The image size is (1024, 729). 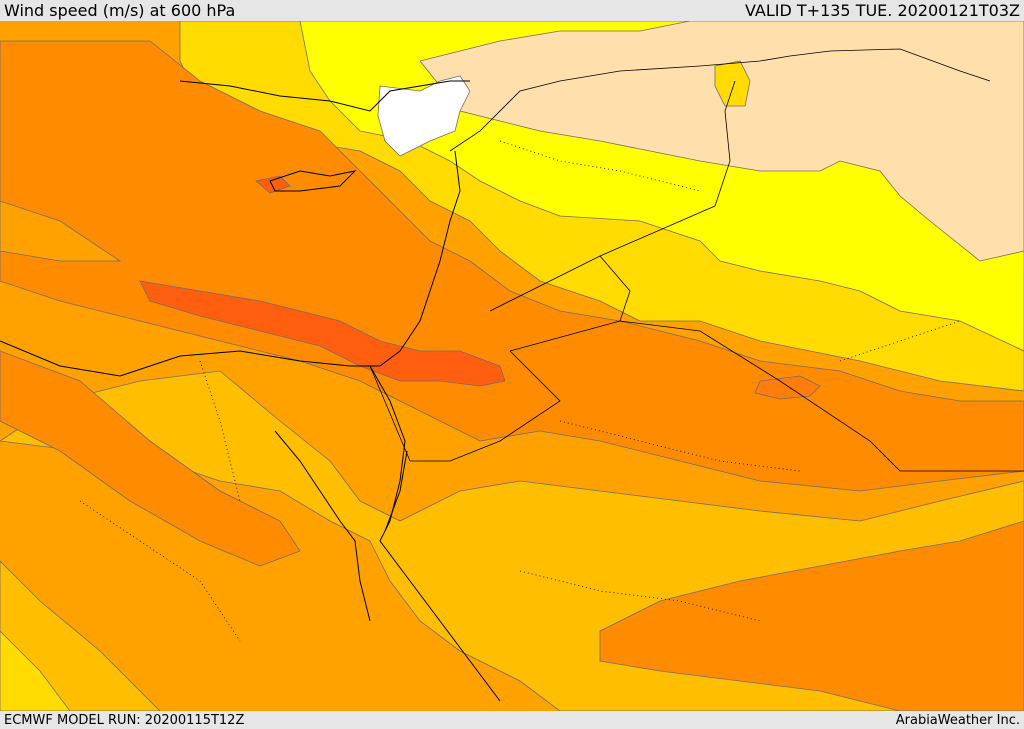 What do you see at coordinates (124, 720) in the screenshot?
I see `model-run-label: ECMWF MODEL RUN: 20200115T12Z` at bounding box center [124, 720].